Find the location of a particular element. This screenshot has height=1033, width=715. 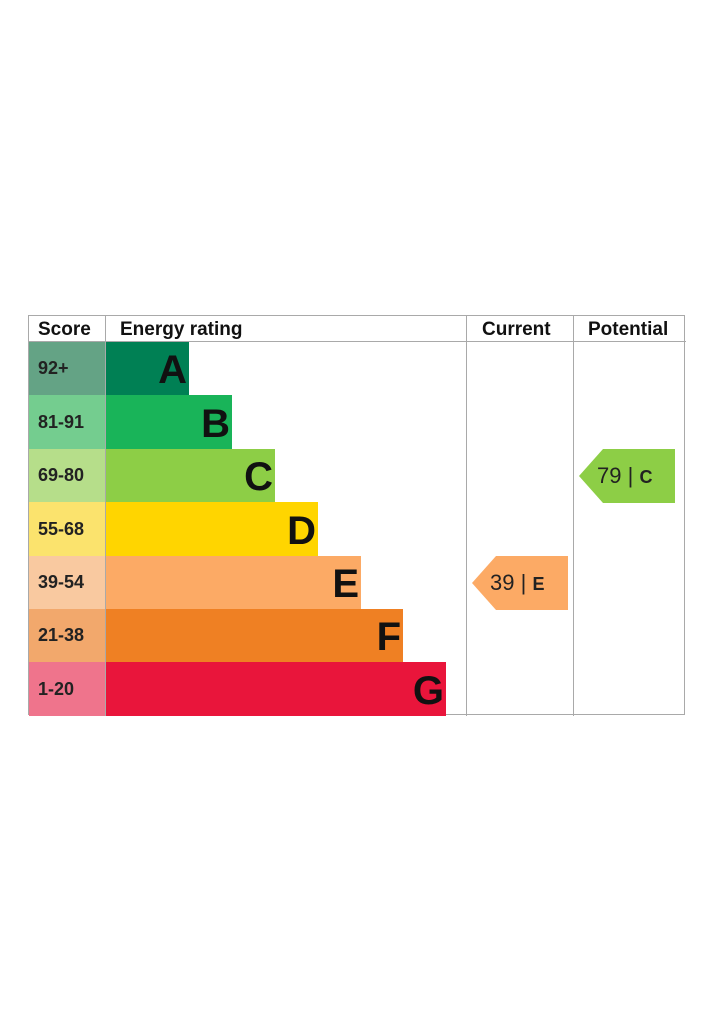

potential-rating-label: 79 | C is located at coordinates (624, 476).